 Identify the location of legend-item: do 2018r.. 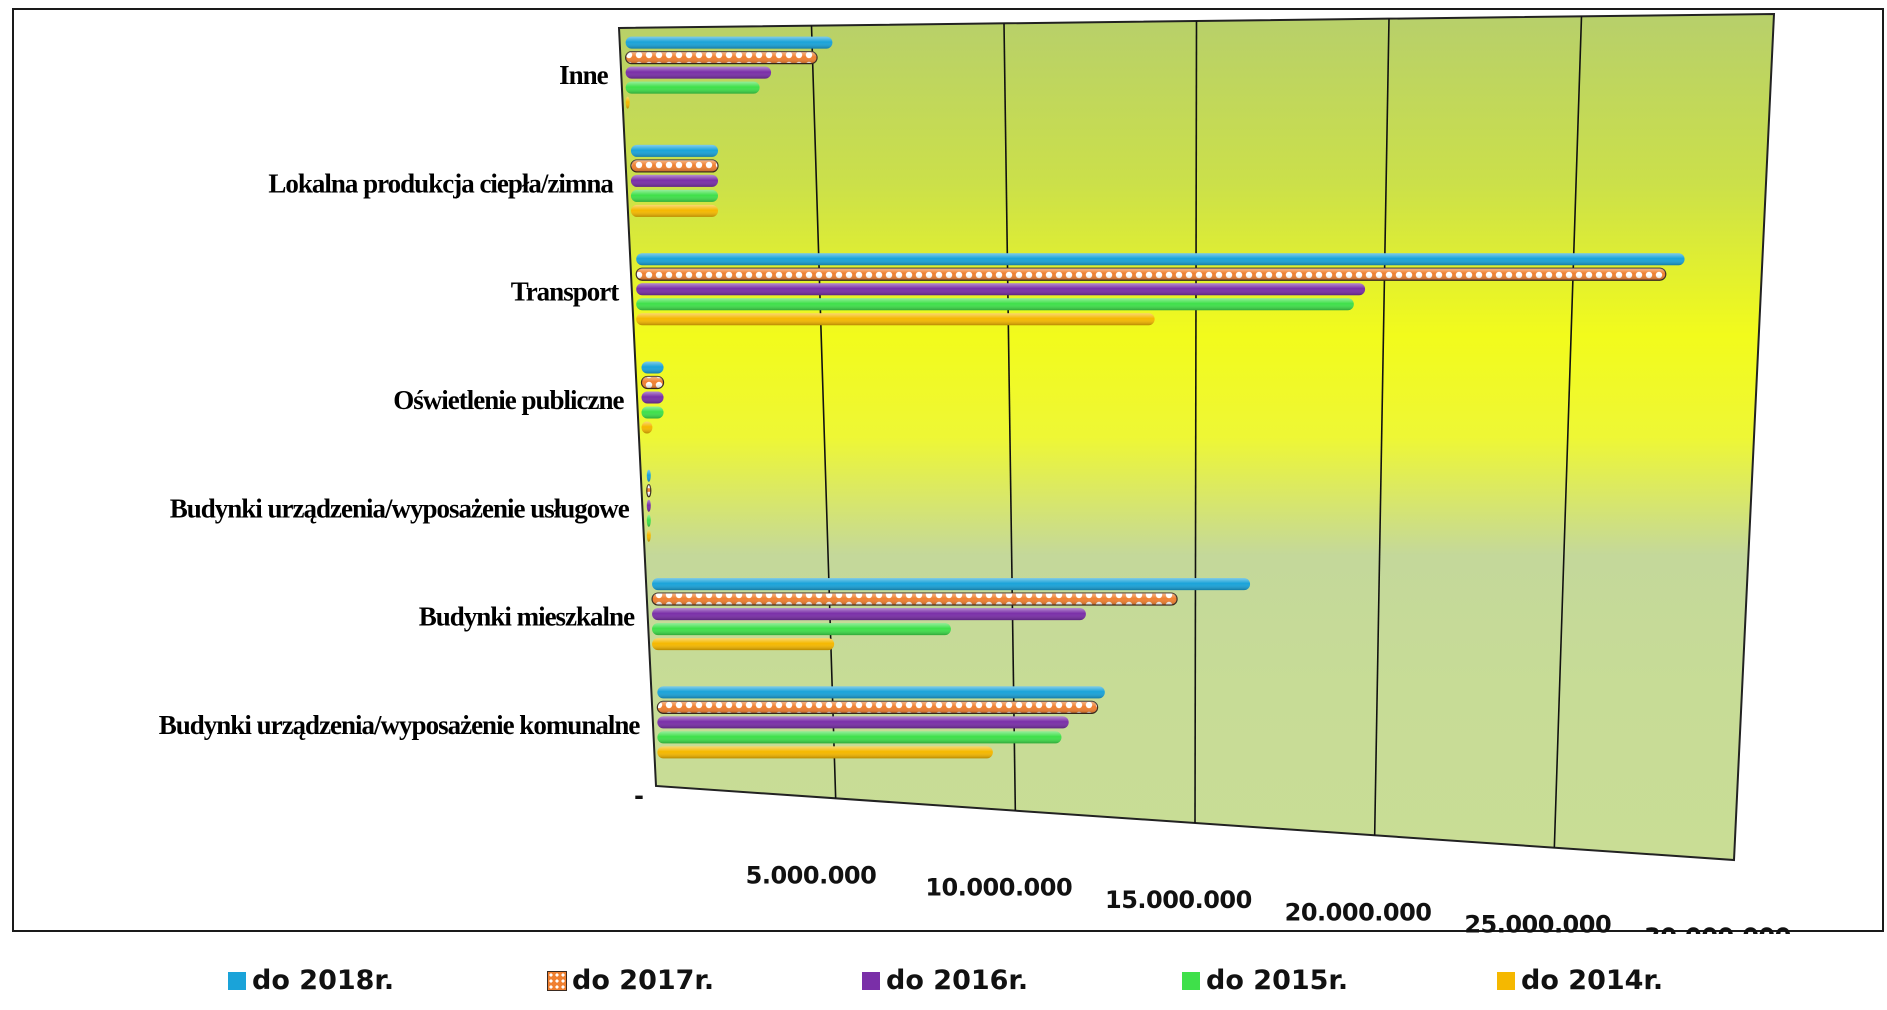
(311, 980).